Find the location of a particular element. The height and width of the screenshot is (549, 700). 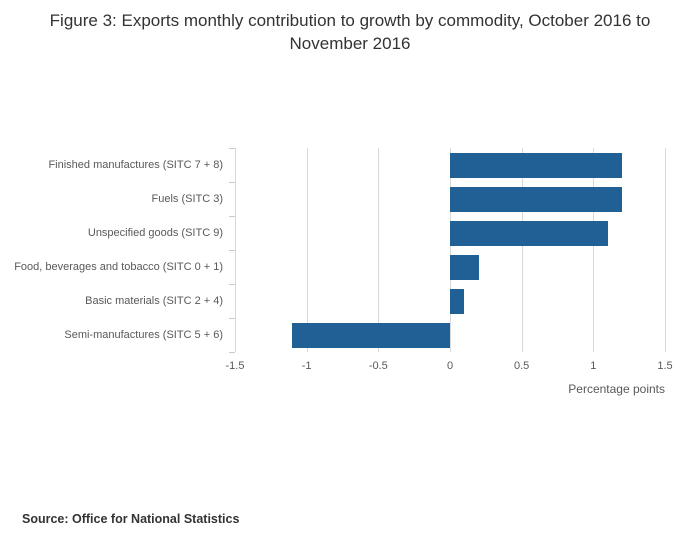

x-axis-tick-labels: -1.5 -1 -0.5 0 0.5 1 1.5 is located at coordinates (350, 368).